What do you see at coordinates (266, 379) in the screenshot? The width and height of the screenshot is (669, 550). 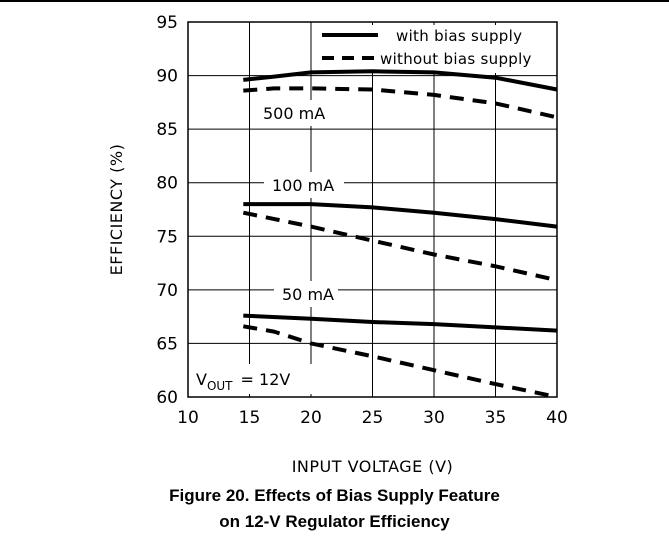 I see `vout-value: = 12V` at bounding box center [266, 379].